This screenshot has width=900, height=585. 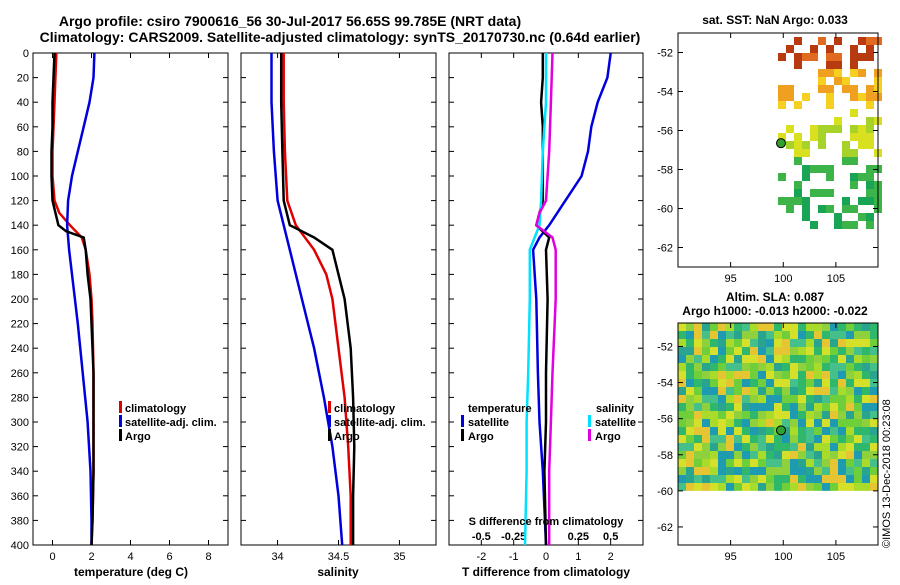 I want to click on map-y-tick-label: -58, so click(x=665, y=456).